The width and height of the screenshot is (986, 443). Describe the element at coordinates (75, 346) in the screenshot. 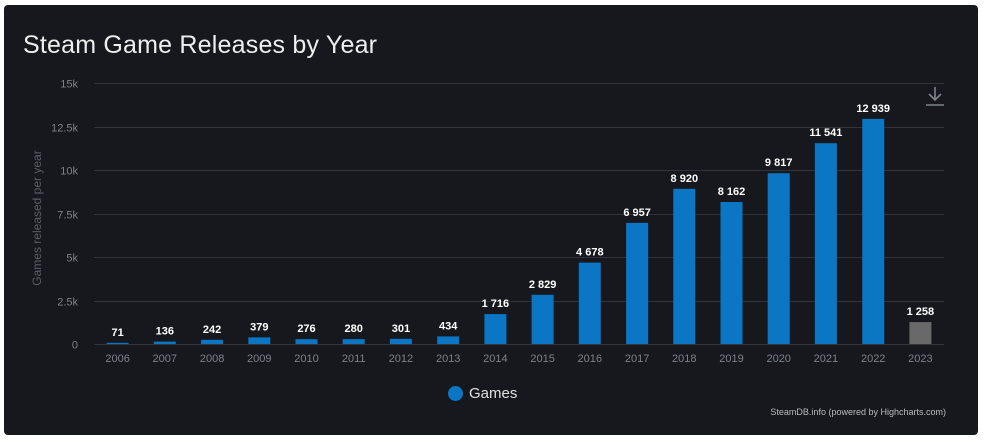

I see `y-tick-label: 0` at that location.